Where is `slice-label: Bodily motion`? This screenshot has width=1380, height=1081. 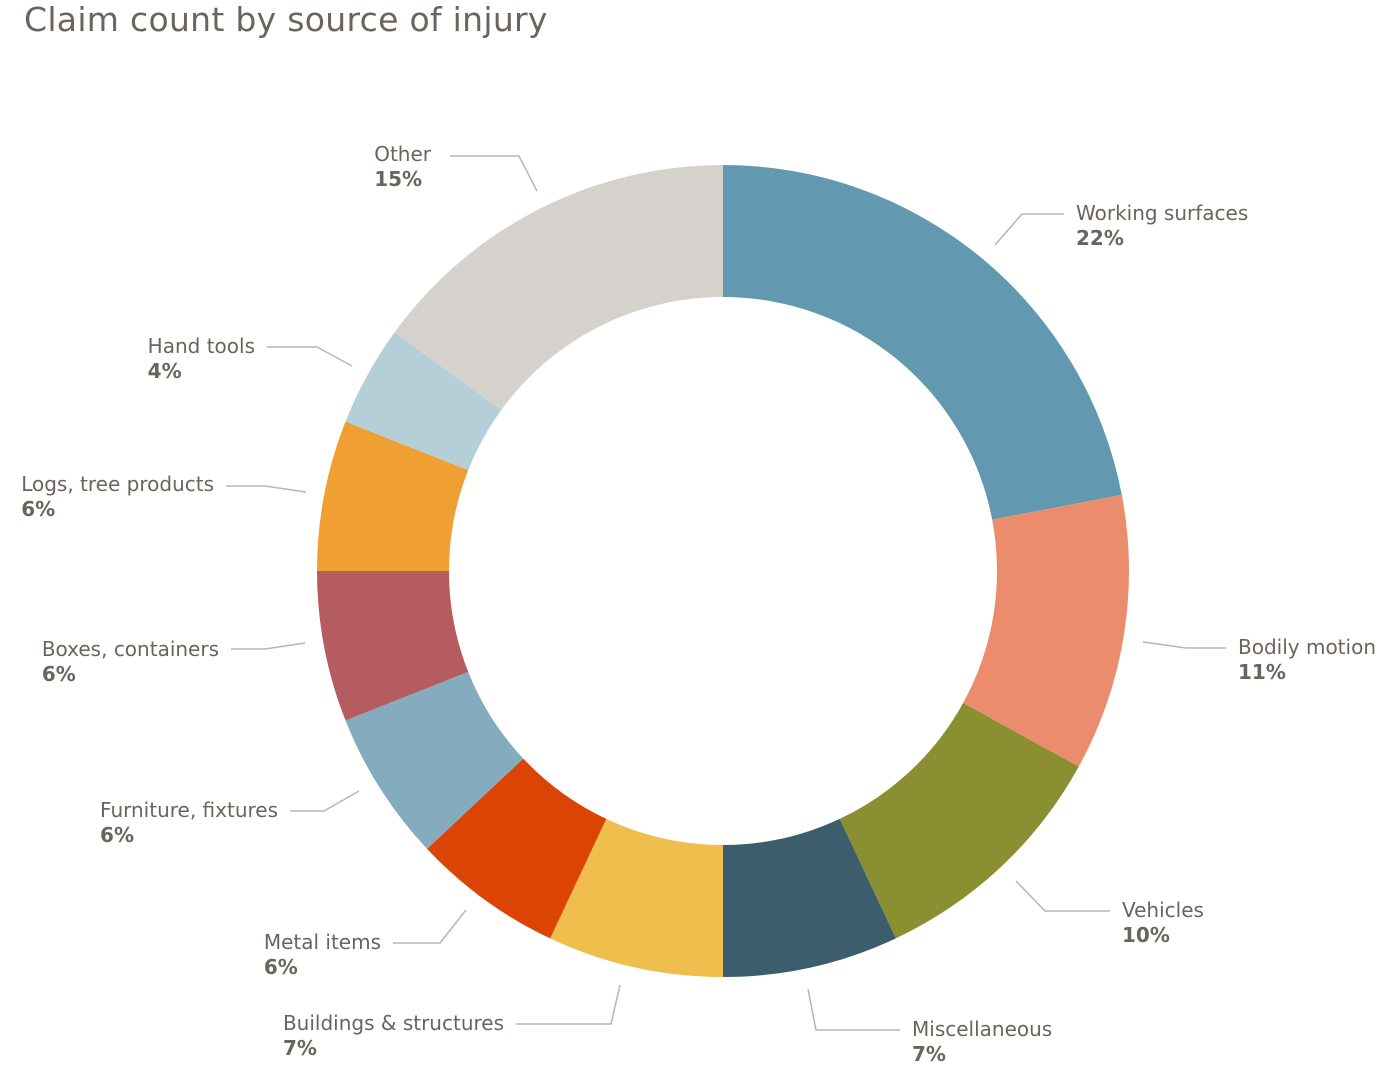
slice-label: Bodily motion is located at coordinates (1307, 647).